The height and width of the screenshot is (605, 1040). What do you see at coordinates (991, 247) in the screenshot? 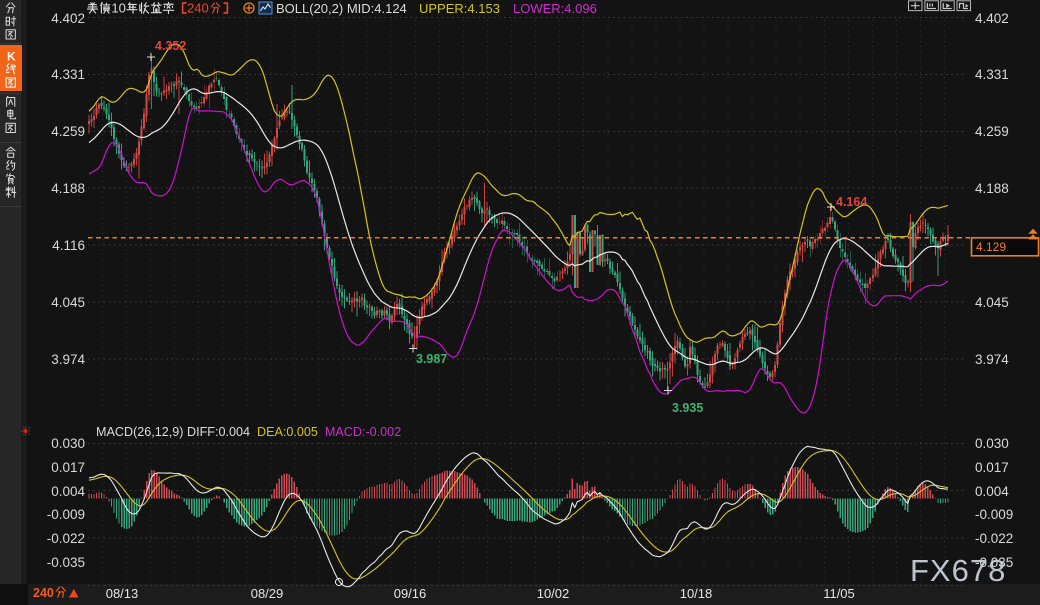
I see `svg-text: 4.129` at bounding box center [991, 247].